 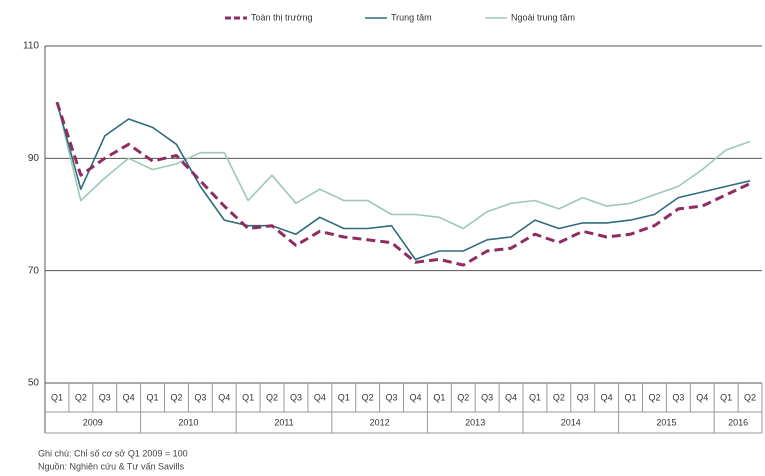 I want to click on legend-label: Ngoài trung tâm, so click(x=543, y=17).